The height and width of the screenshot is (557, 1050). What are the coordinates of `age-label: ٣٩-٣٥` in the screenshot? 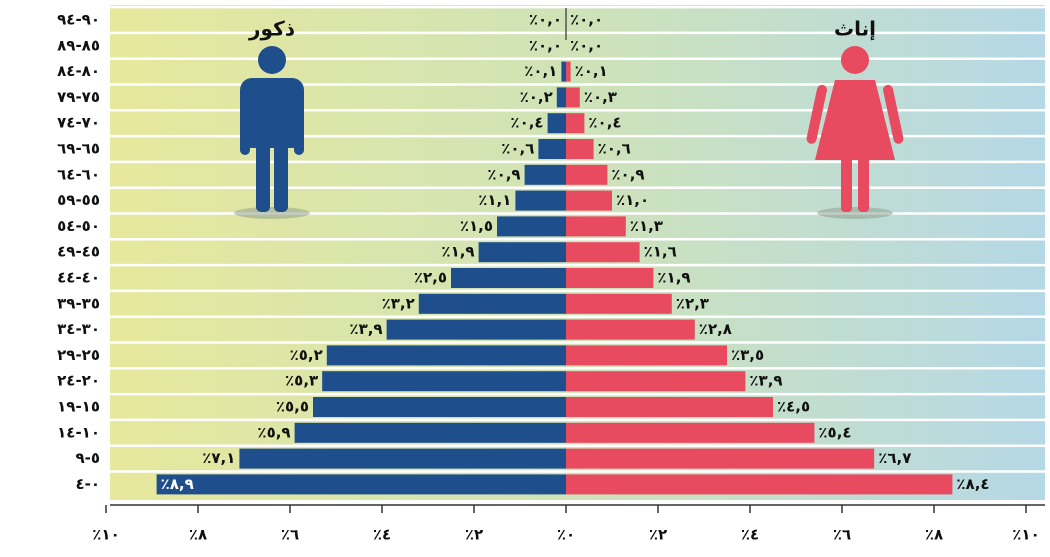 It's located at (78, 303).